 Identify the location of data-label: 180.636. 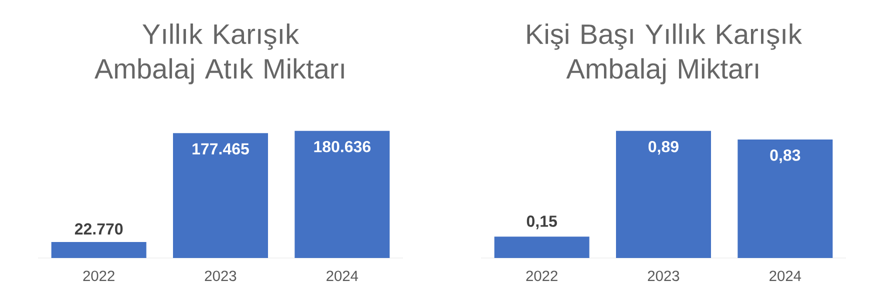
(342, 146).